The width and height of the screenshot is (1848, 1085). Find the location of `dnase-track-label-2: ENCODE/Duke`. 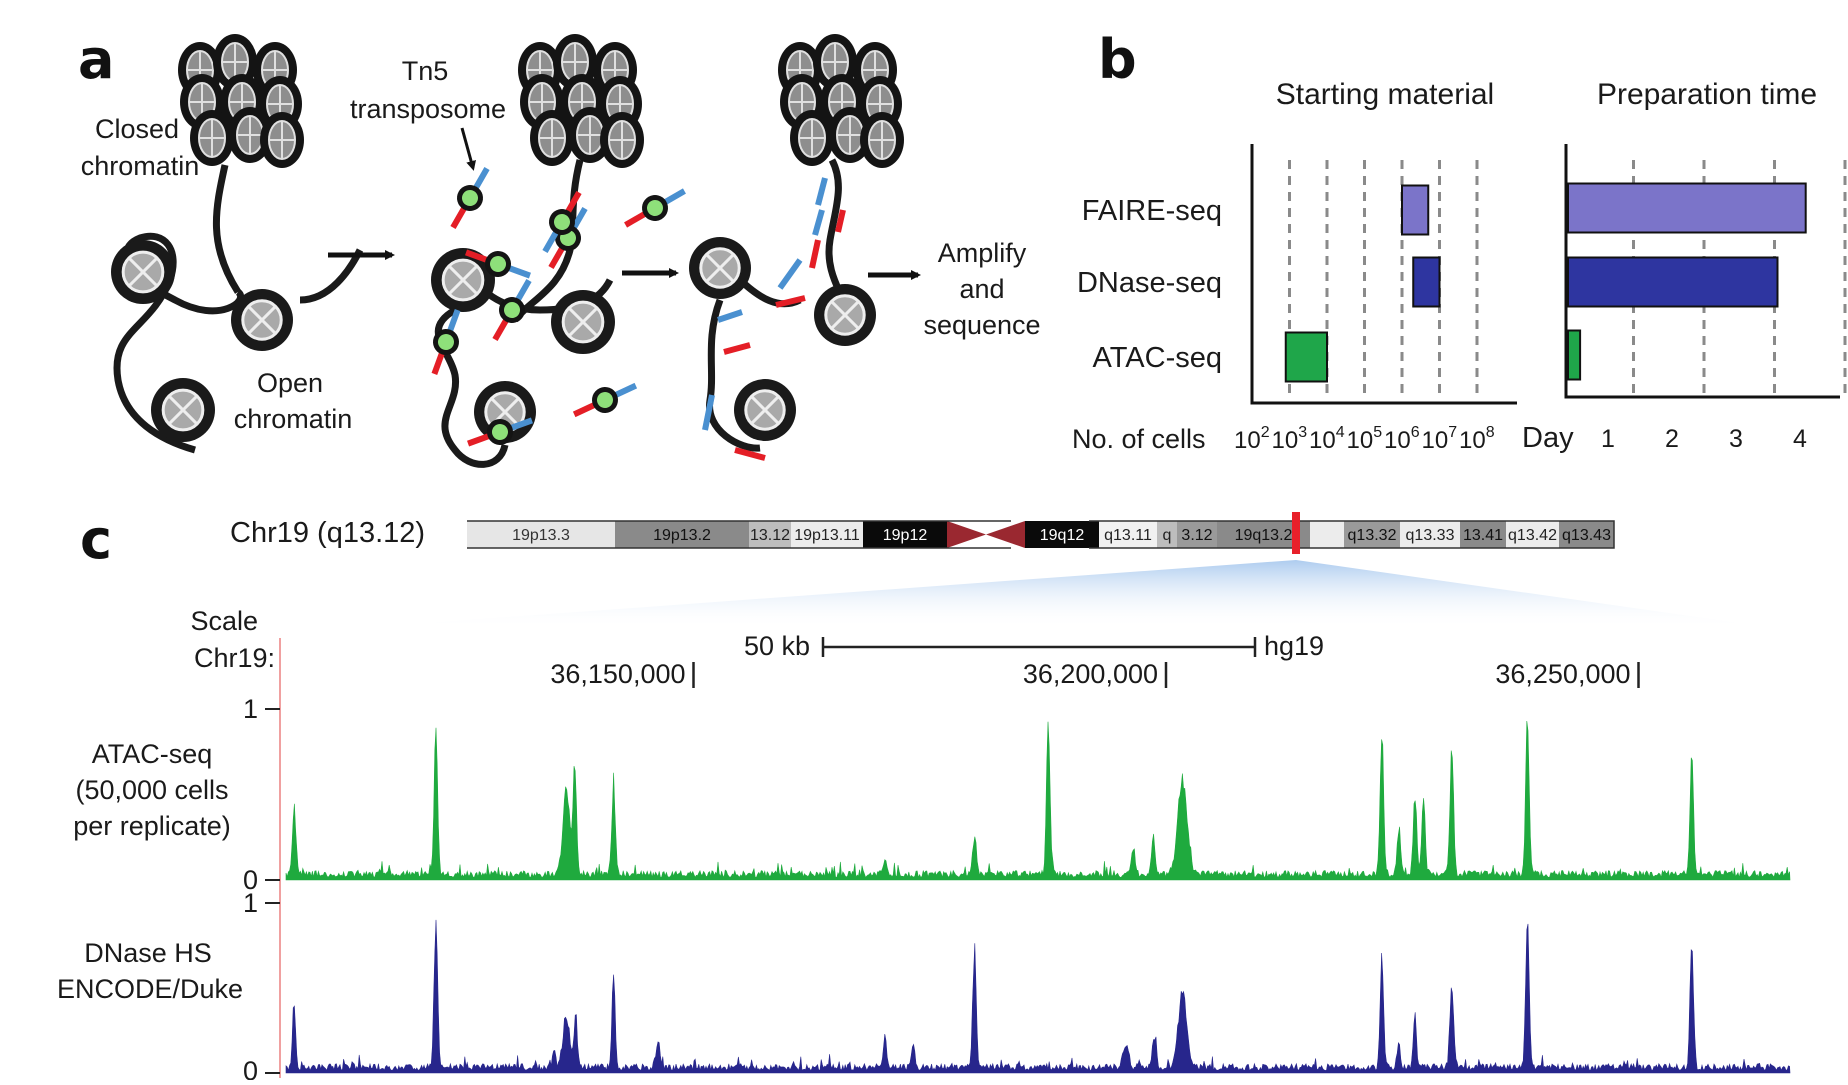

dnase-track-label-2: ENCODE/Duke is located at coordinates (150, 989).